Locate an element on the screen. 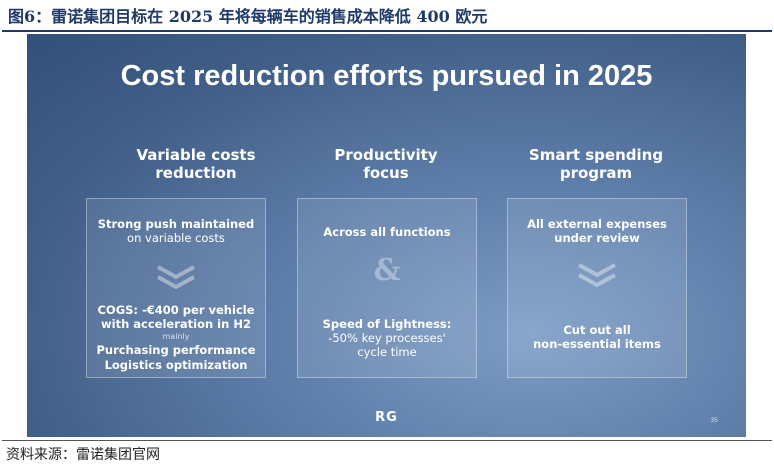 The width and height of the screenshot is (774, 467). card-text: with acceleration in H2 is located at coordinates (176, 324).